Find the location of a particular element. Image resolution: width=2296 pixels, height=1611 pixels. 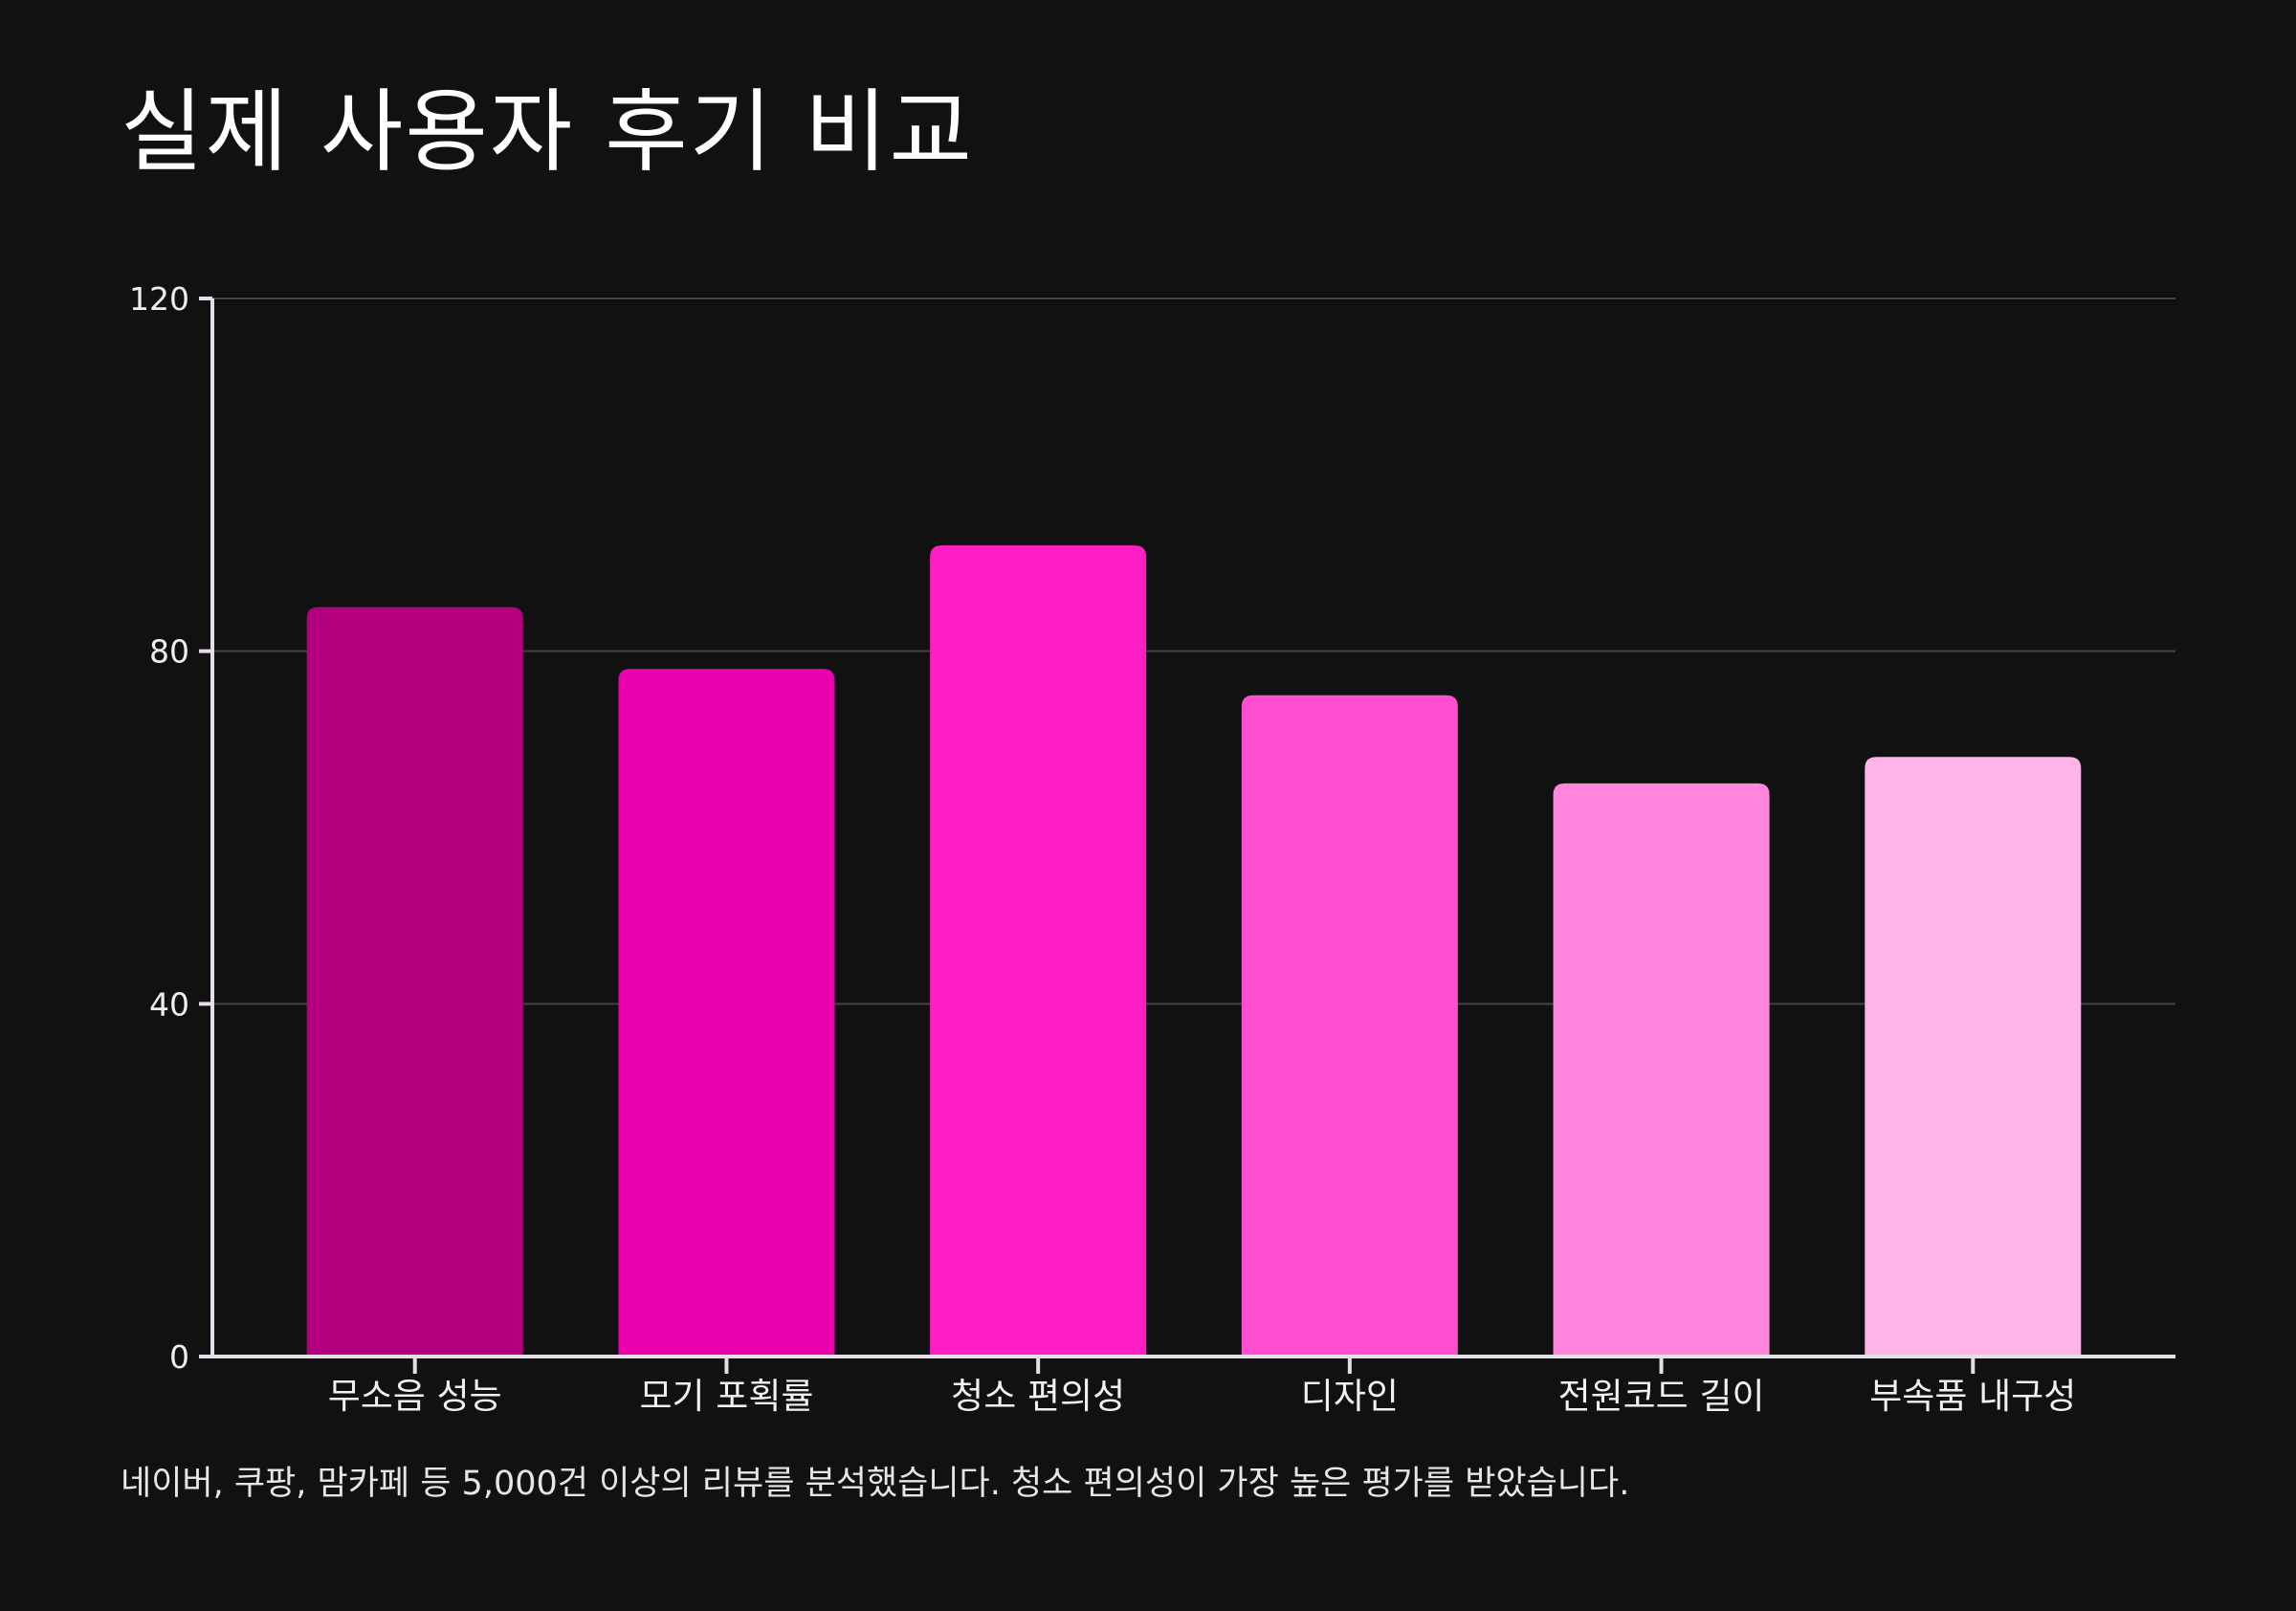

x-tick-label: 모기 포획률 is located at coordinates (726, 1396).